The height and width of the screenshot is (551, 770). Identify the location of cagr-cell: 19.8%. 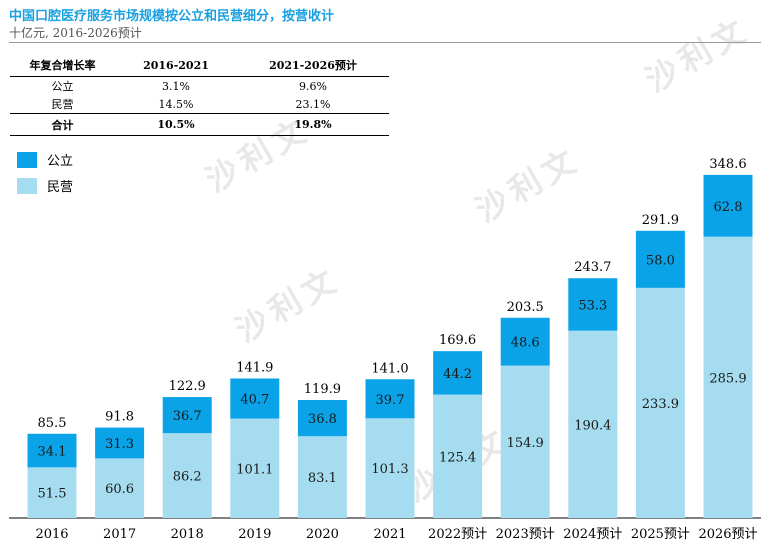
(313, 124).